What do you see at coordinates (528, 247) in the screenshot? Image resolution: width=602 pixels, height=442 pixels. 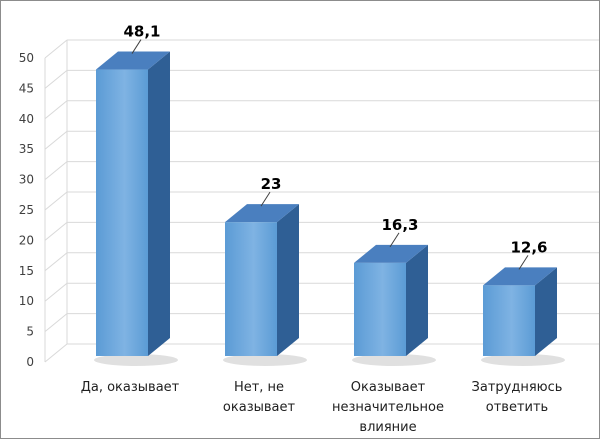 I see `data-label: 12,6` at bounding box center [528, 247].